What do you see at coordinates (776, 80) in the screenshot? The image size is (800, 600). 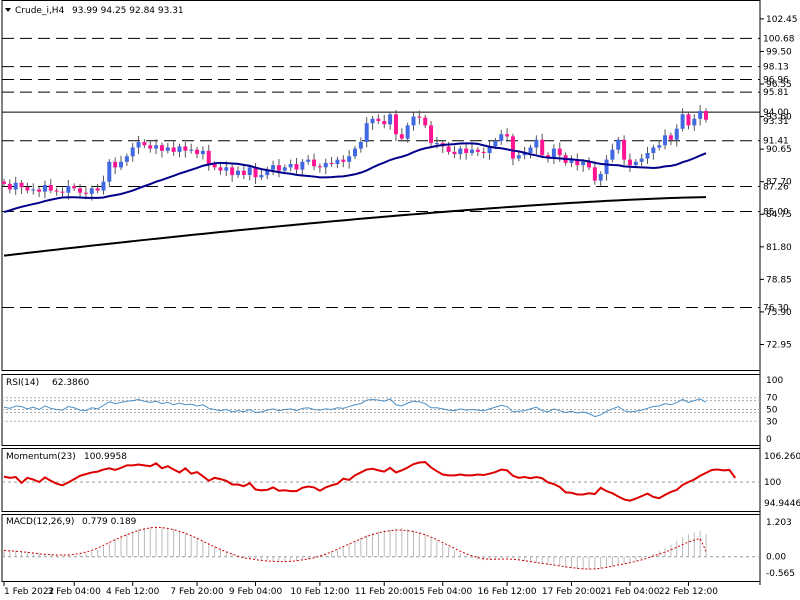 I see `level-label: 96.96` at bounding box center [776, 80].